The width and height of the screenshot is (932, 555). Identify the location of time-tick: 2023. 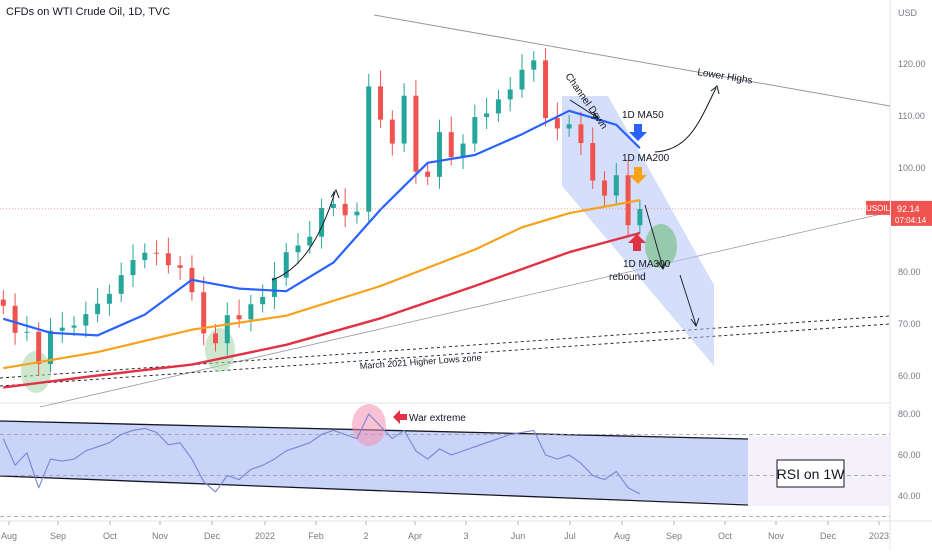
(879, 536).